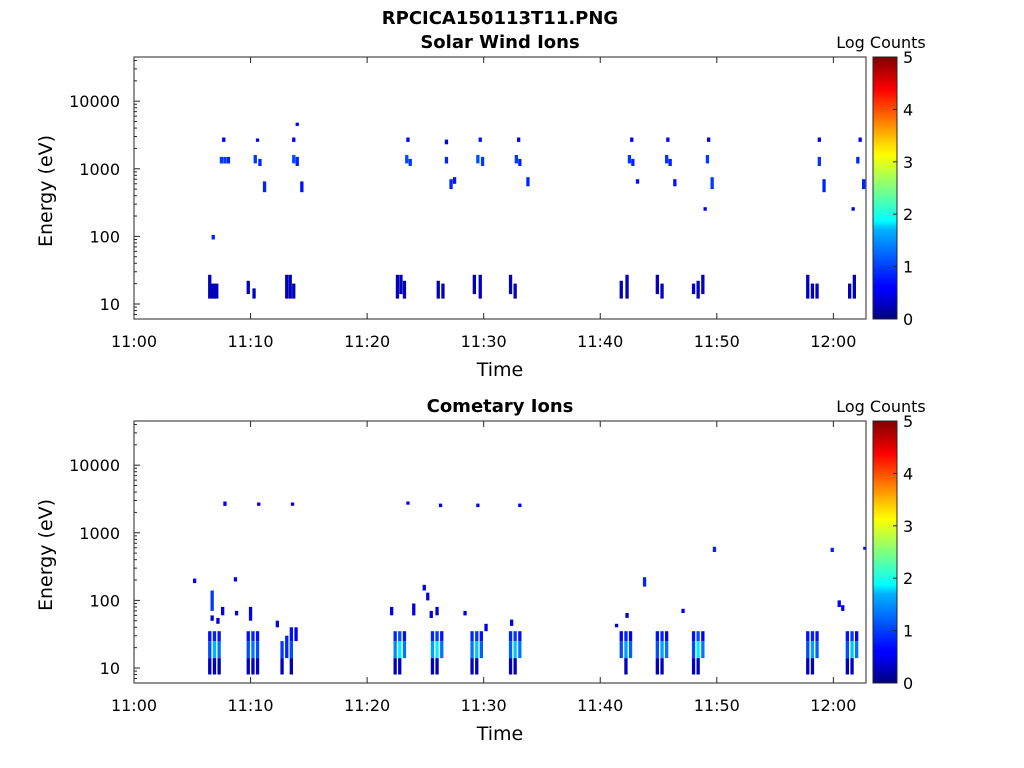  Describe the element at coordinates (499, 42) in the screenshot. I see `panel-title: Solar Wind Ions` at that location.